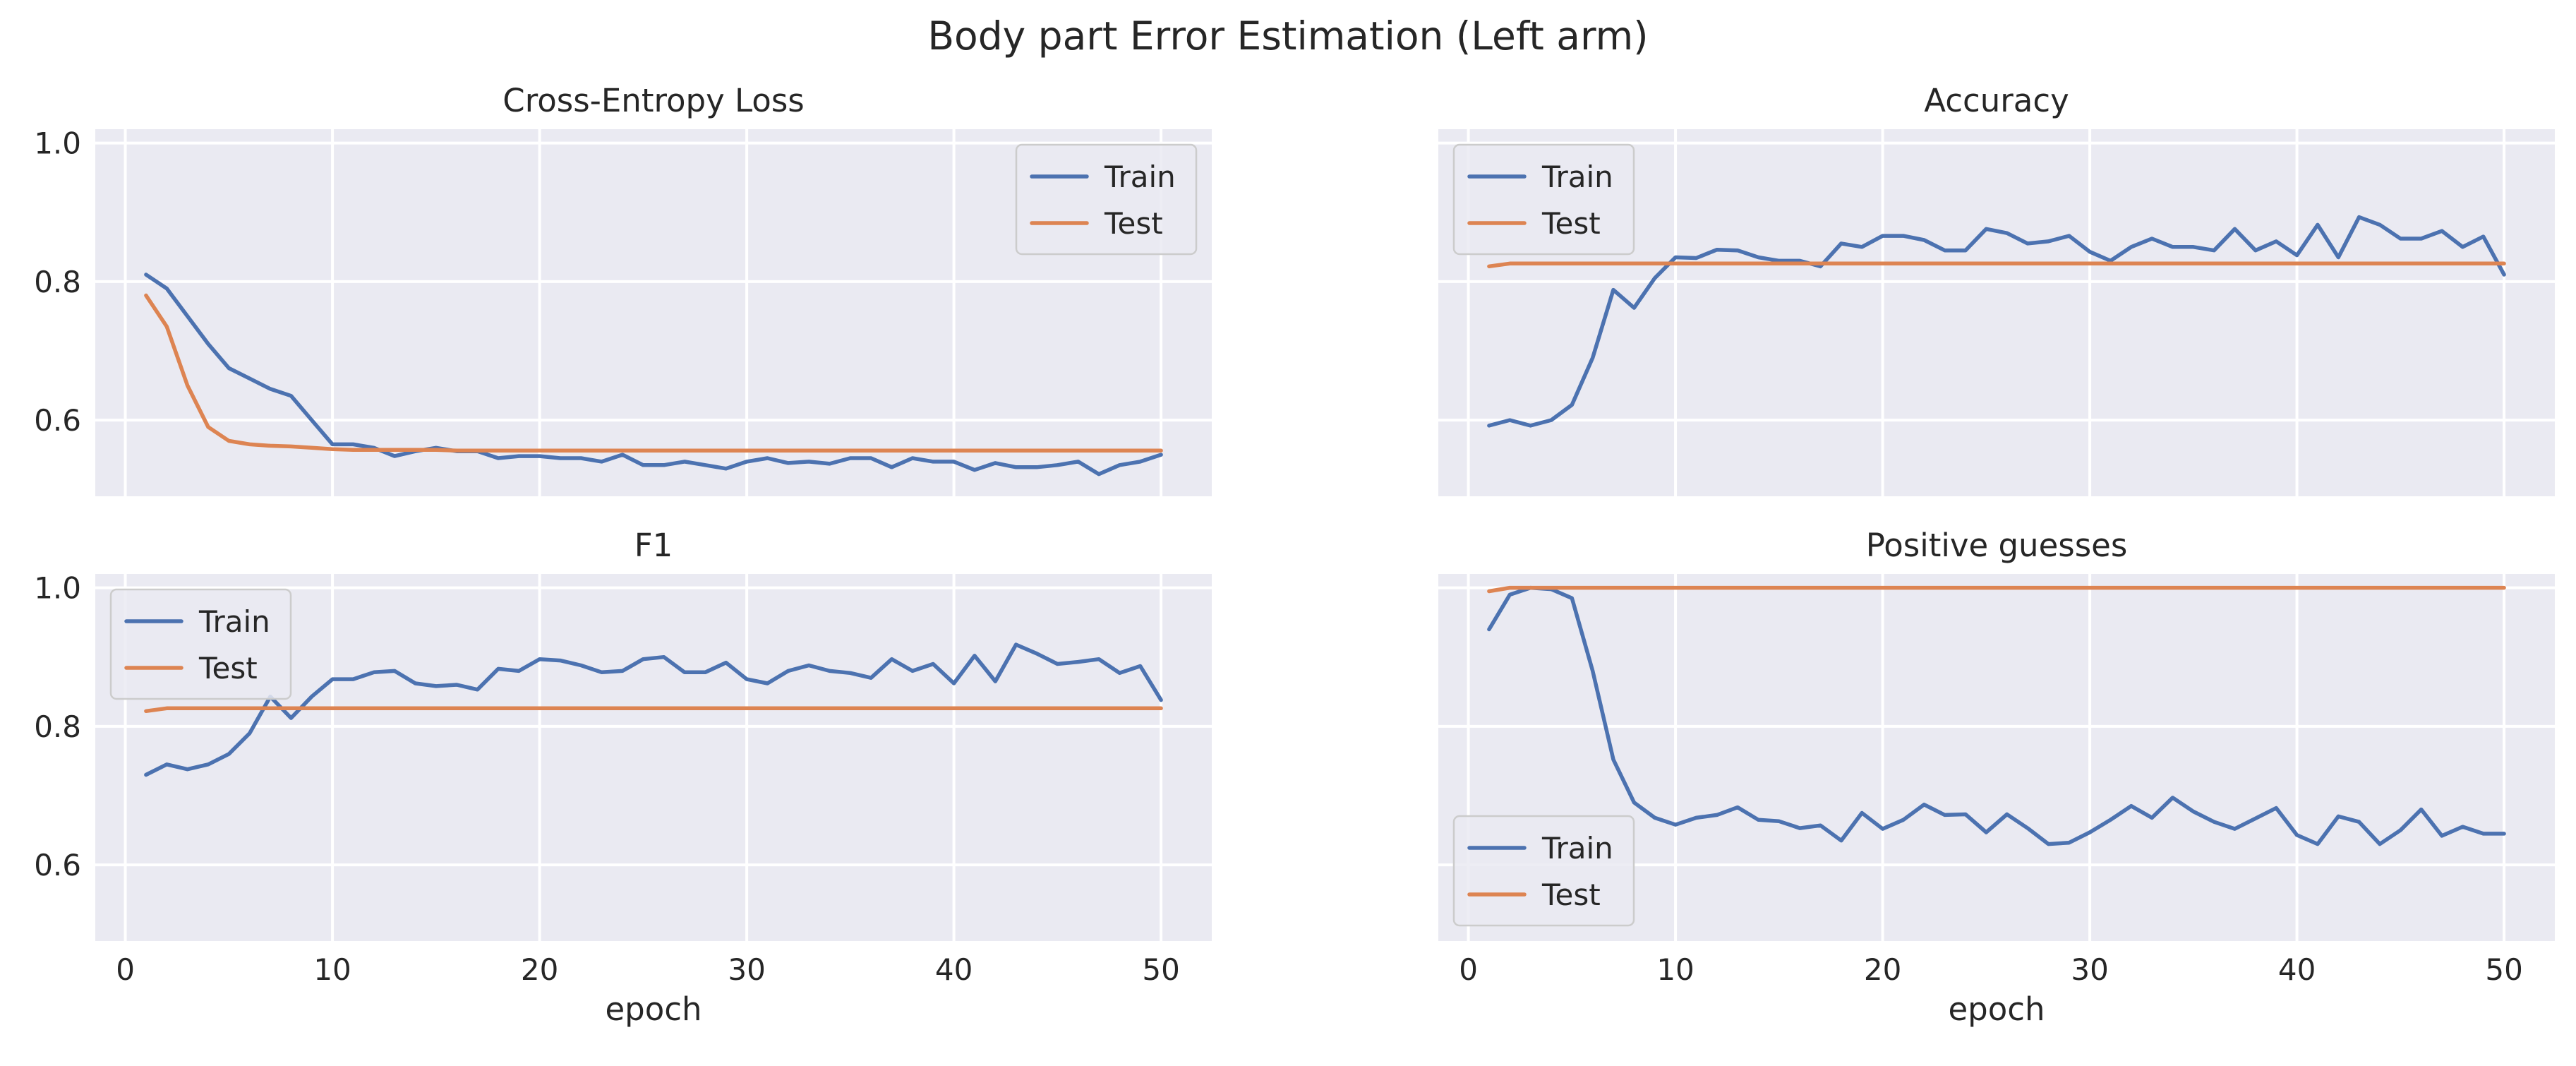 This screenshot has width=2576, height=1066. Describe the element at coordinates (653, 100) in the screenshot. I see `panel-title: Cross-Entropy Loss` at that location.